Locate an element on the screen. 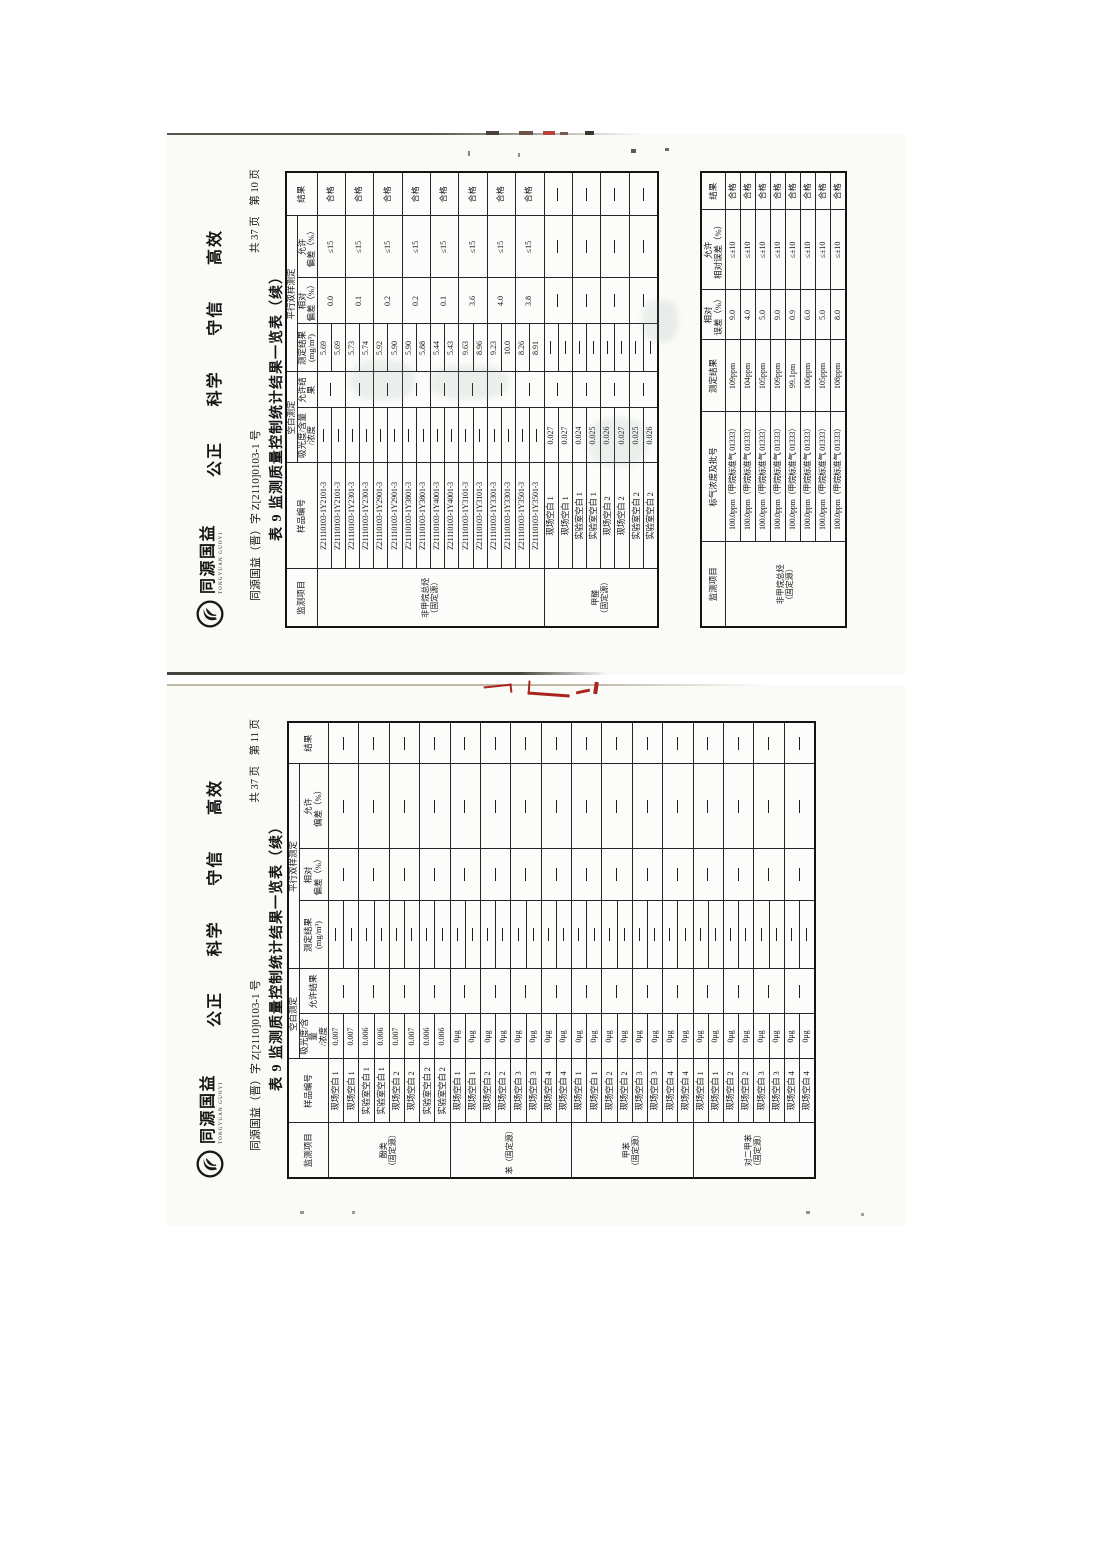 The height and width of the screenshot is (1559, 1102). cell-relative-deviation: 0.1 is located at coordinates (359, 301).